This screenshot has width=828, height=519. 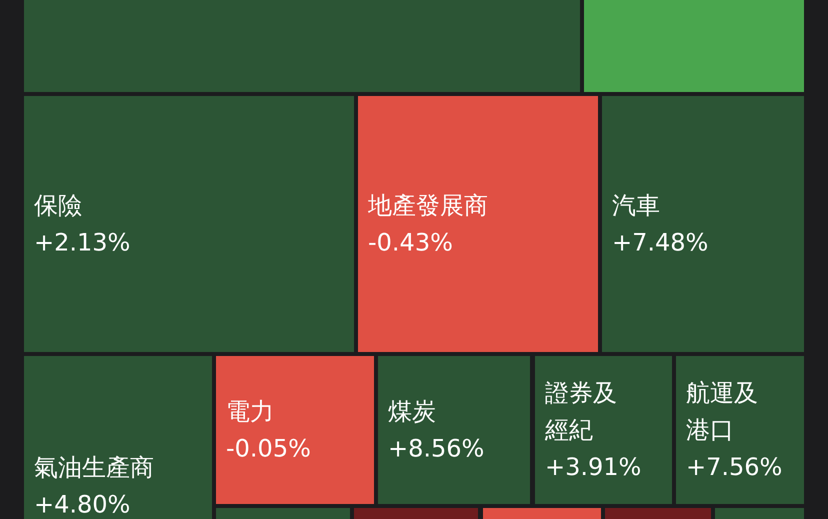 I want to click on category-label: 保險, so click(x=58, y=206).